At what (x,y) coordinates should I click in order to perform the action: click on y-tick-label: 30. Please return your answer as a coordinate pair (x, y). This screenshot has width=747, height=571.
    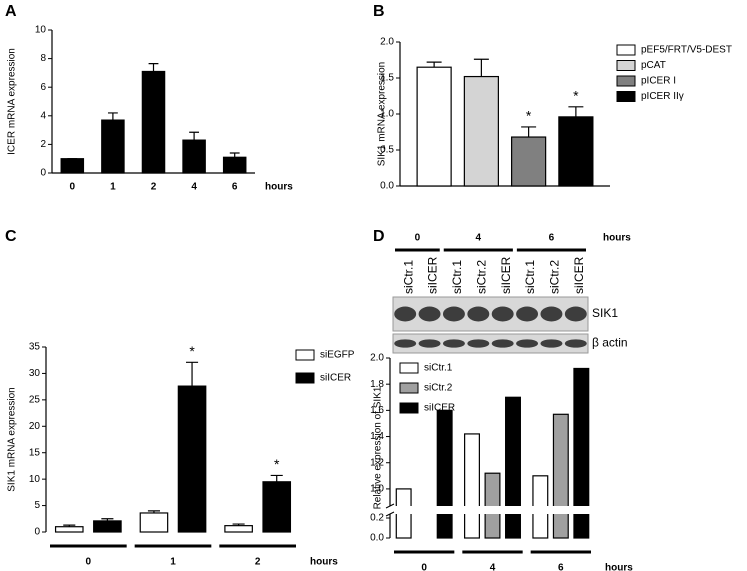
    Looking at the image, I should click on (35, 373).